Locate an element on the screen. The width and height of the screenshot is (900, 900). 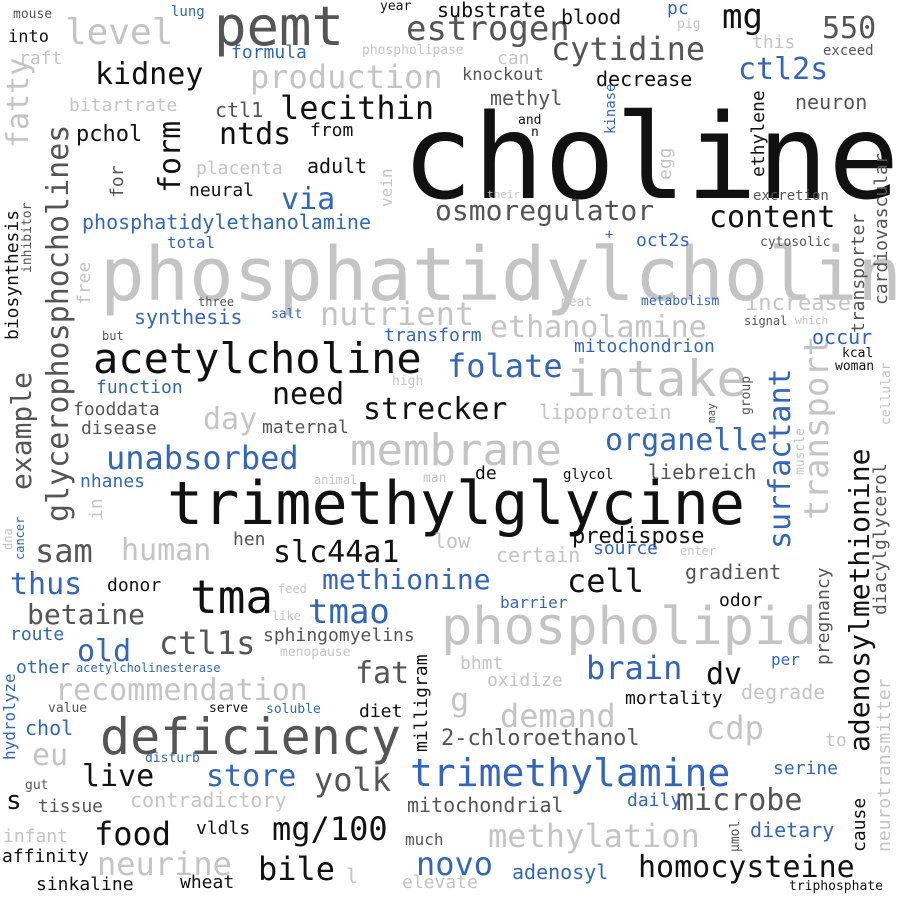
word-per: per is located at coordinates (785, 659).